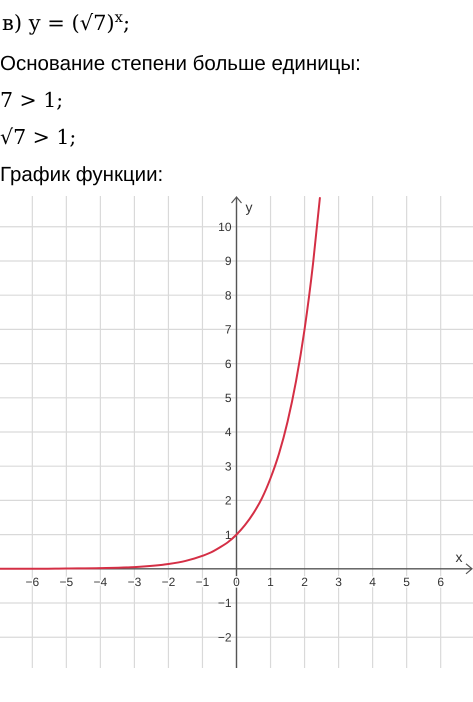 This screenshot has height=702, width=473. Describe the element at coordinates (135, 581) in the screenshot. I see `x-tick-label: −3` at that location.